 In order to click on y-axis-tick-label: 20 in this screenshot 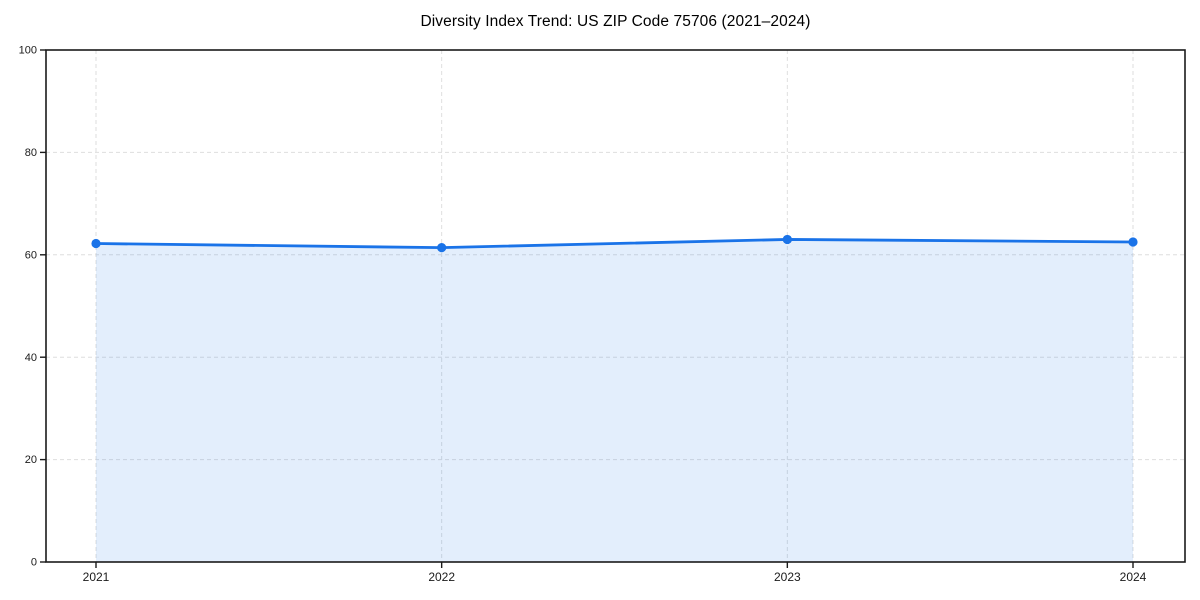, I will do `click(31, 460)`.